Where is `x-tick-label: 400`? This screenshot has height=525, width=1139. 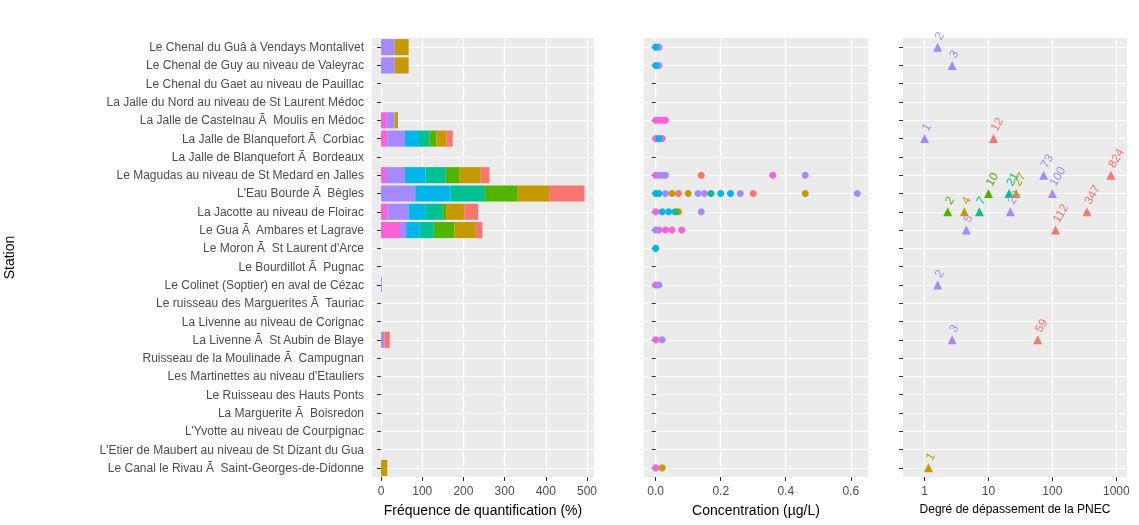
x-tick-label: 400 is located at coordinates (546, 491).